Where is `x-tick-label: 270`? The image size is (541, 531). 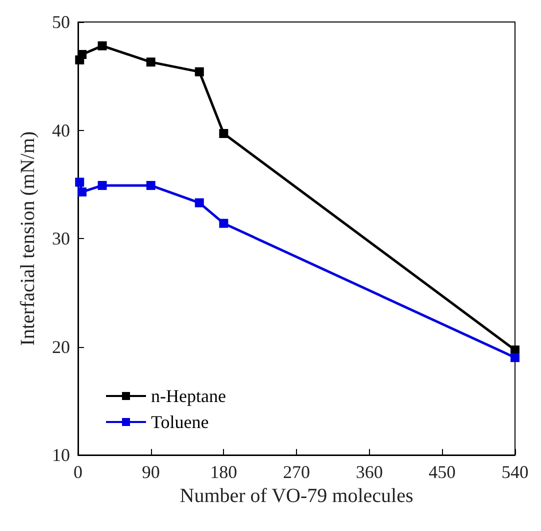
x-tick-label: 270 is located at coordinates (296, 472).